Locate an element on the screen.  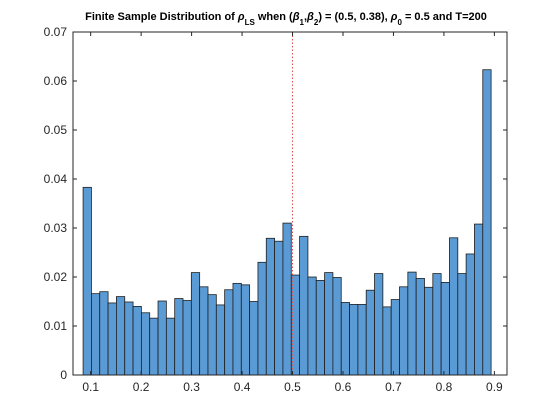
x-tick-label: 0.5 is located at coordinates (292, 387).